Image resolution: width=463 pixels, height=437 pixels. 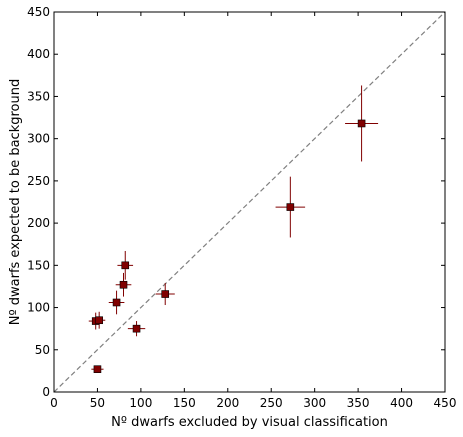 What do you see at coordinates (38, 12) in the screenshot?
I see `y-tick-label: 450` at bounding box center [38, 12].